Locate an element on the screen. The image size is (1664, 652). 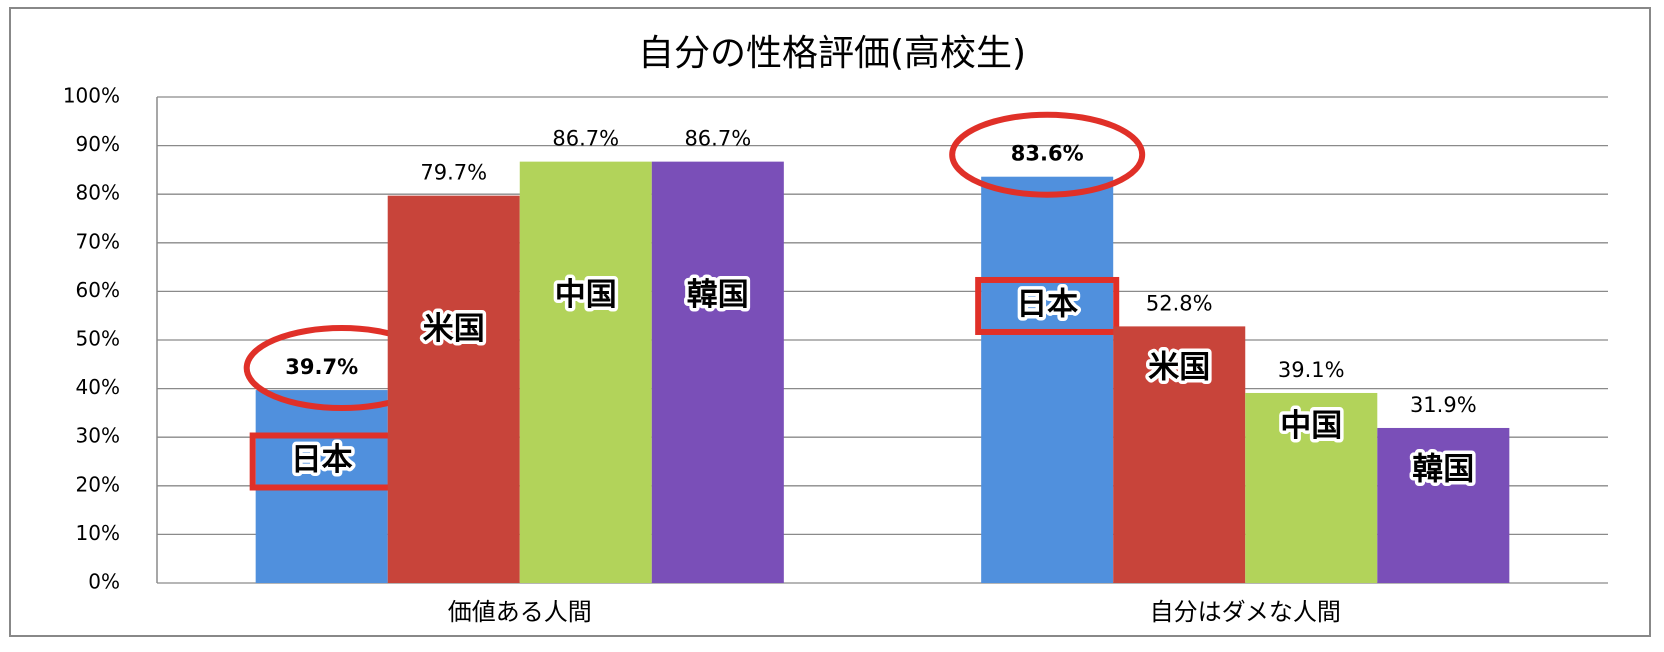
x-tick-label: 自分はダメな人間 is located at coordinates (1245, 612).